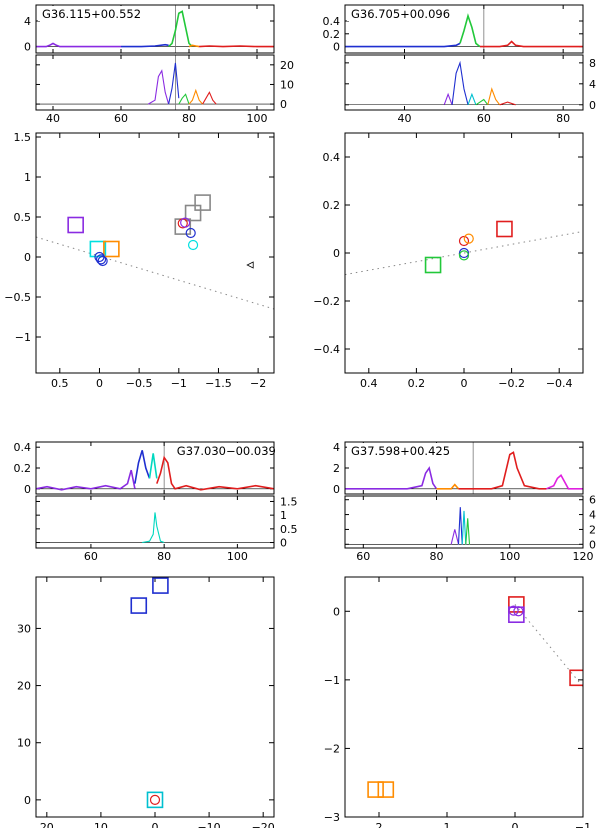 This screenshot has height=832, width=600. What do you see at coordinates (289, 529) in the screenshot?
I see `y-tick-label: 0.5` at bounding box center [289, 529].